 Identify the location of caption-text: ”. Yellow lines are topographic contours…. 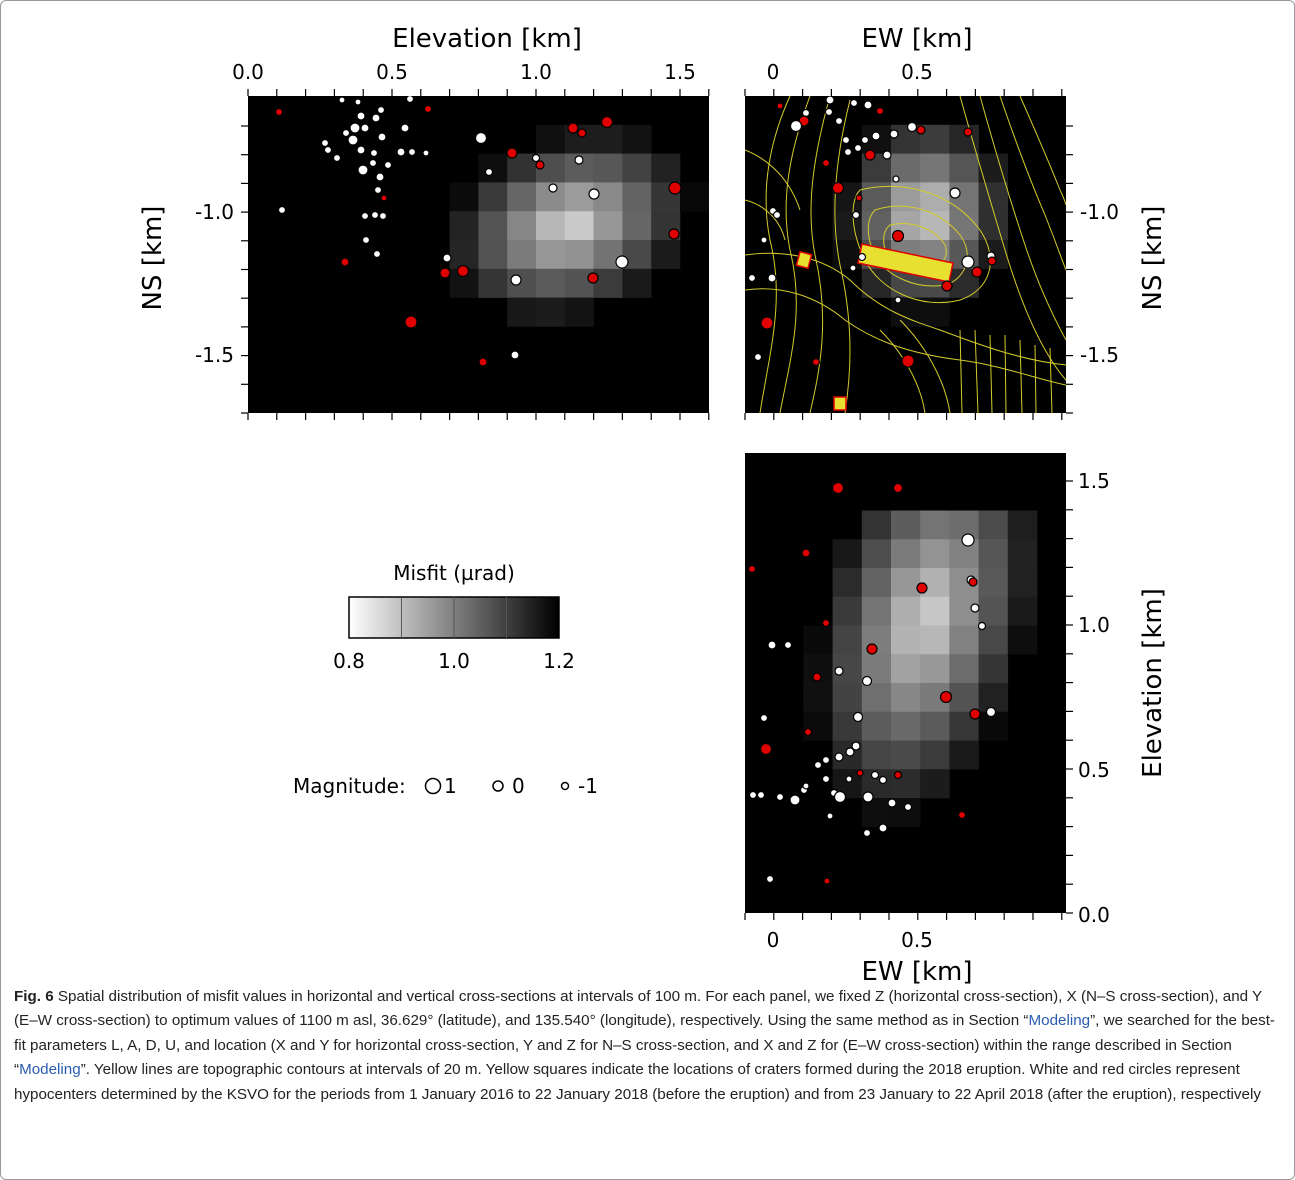
(637, 1082).